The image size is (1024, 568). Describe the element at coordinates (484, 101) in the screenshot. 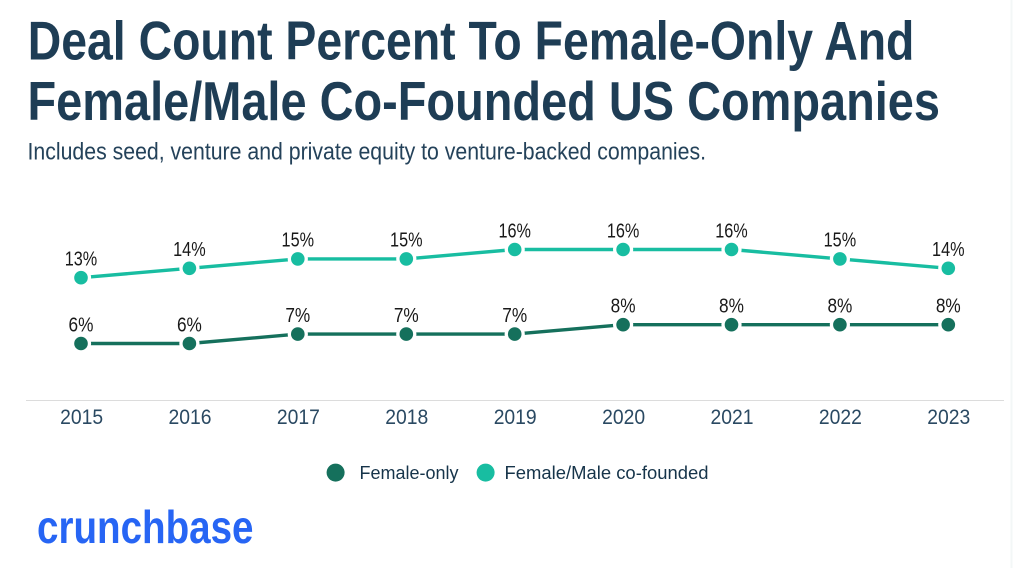

I see `svg-text:Female/Male Co-Founded US Comp: Female/Male Co-Founded US Companies` at that location.